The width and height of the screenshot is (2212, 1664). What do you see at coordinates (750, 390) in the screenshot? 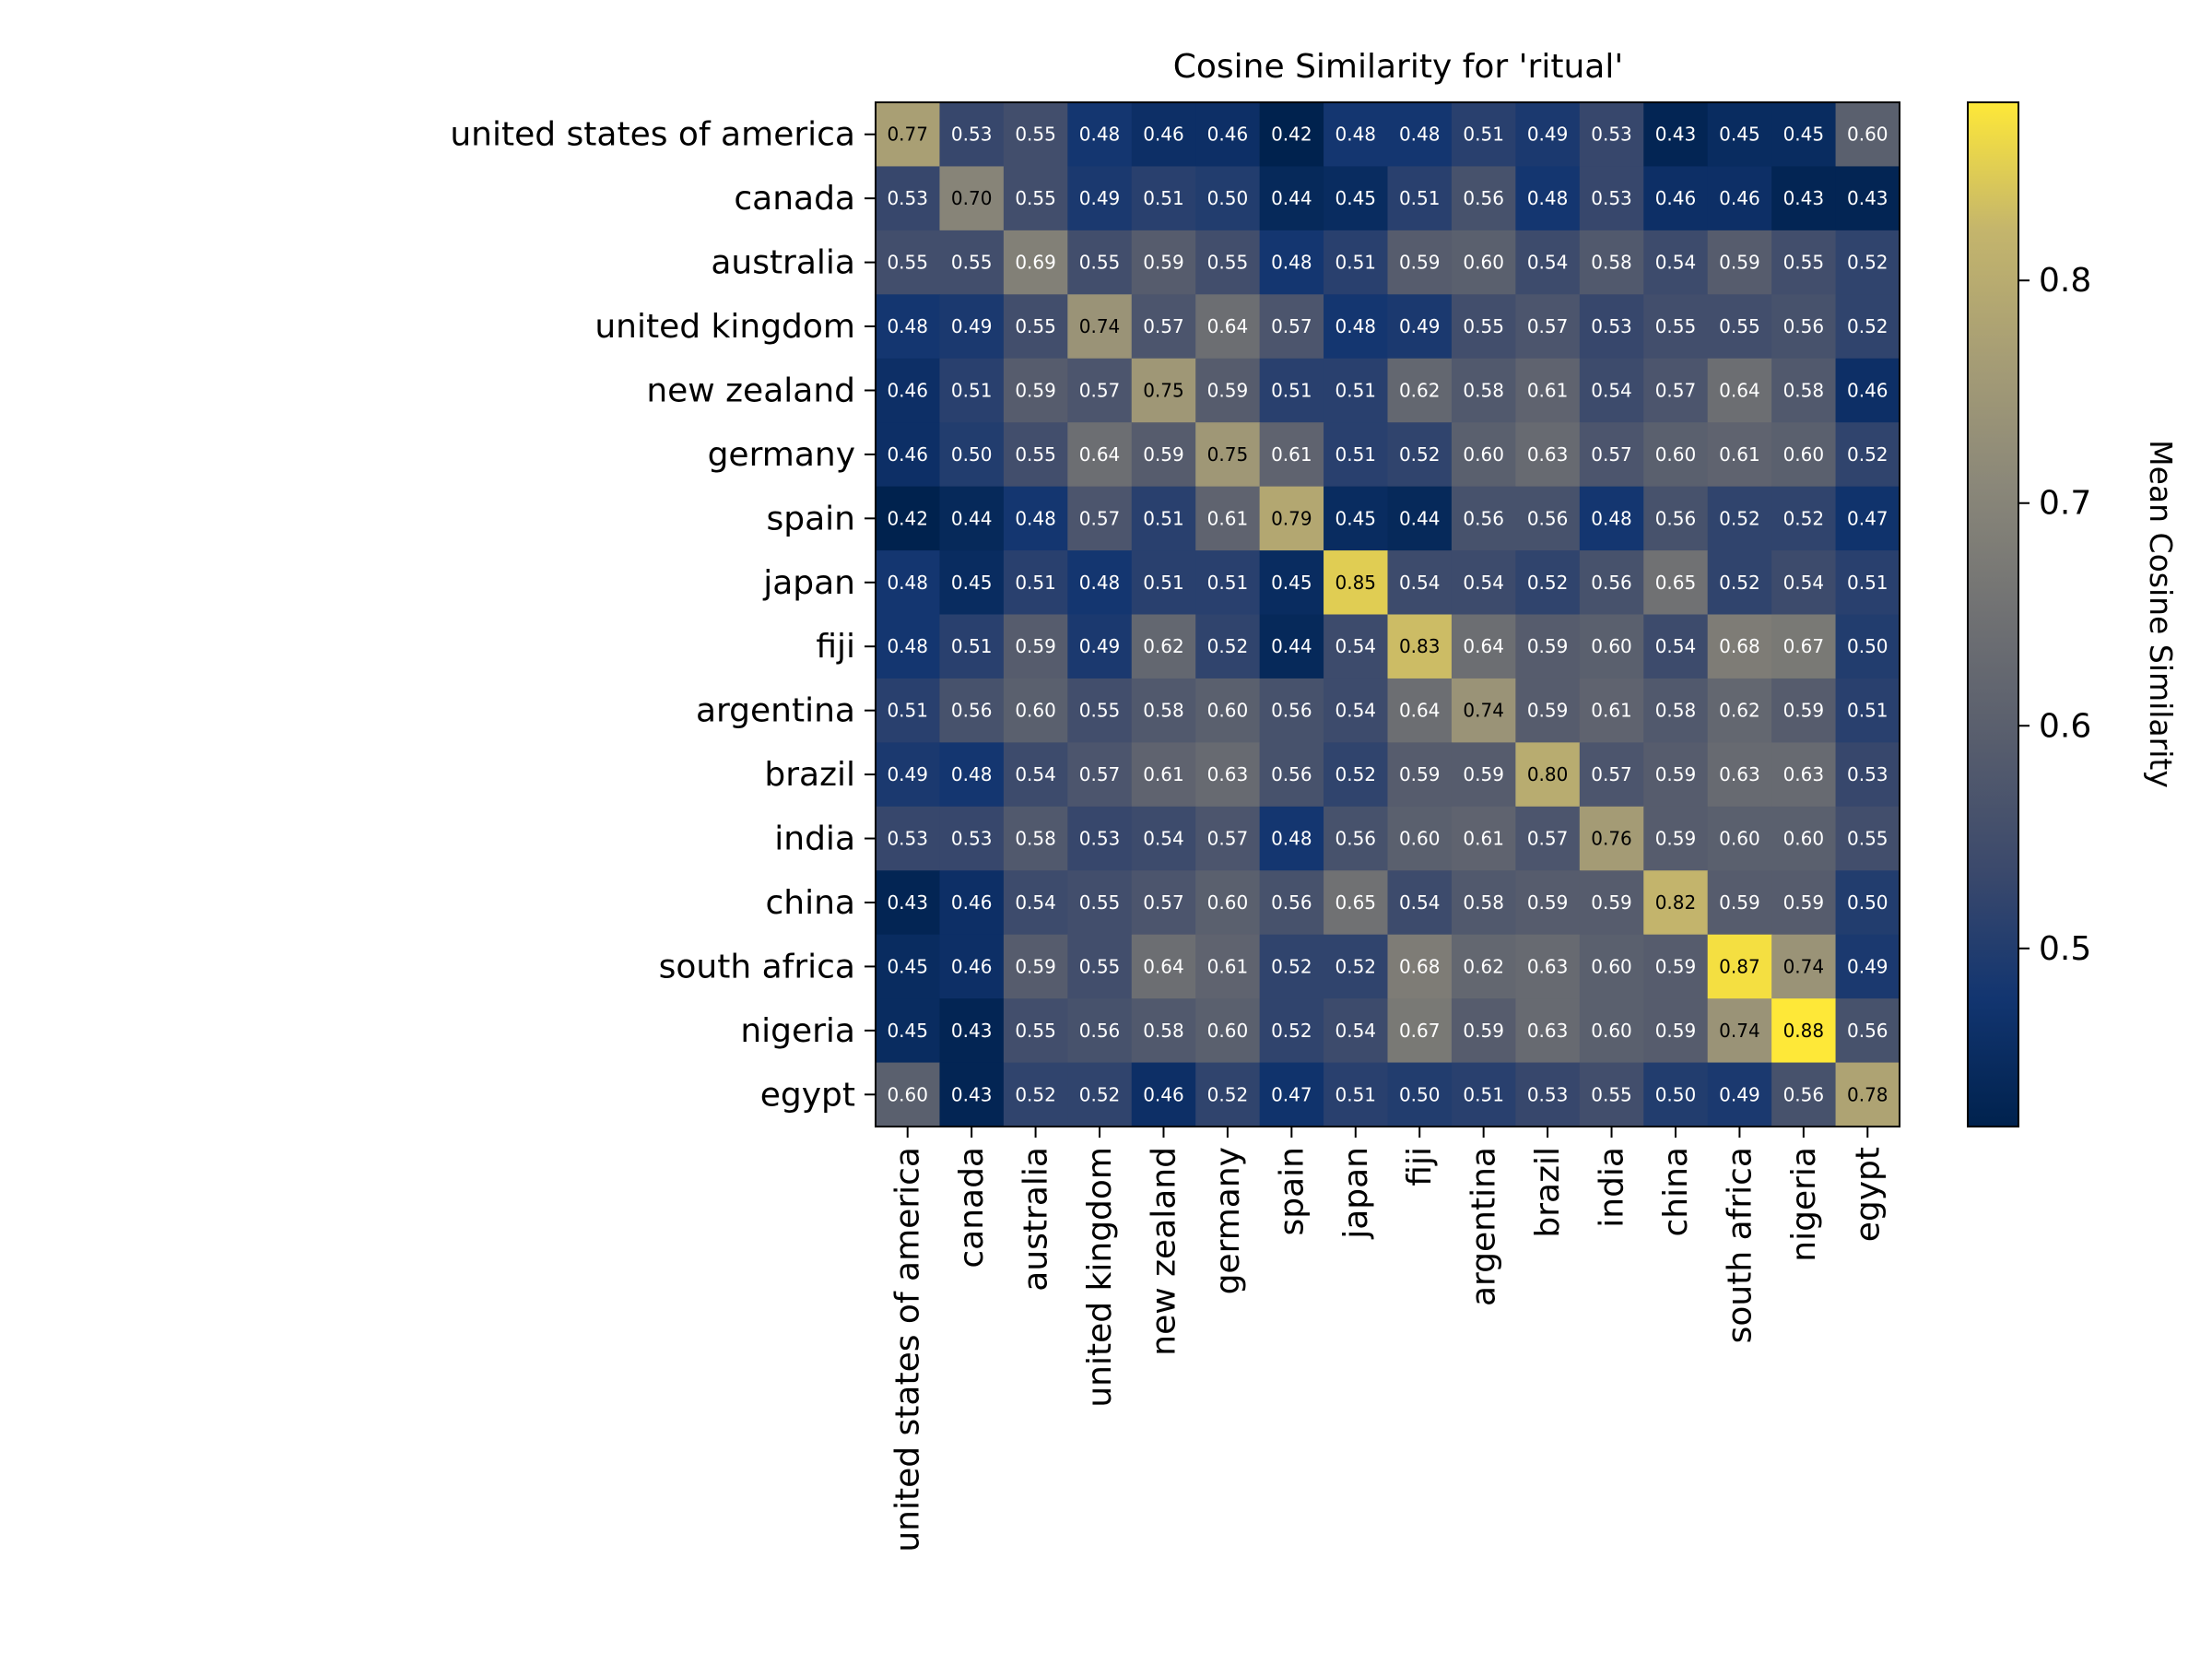
I see `y-tick-label: new zealand` at bounding box center [750, 390].